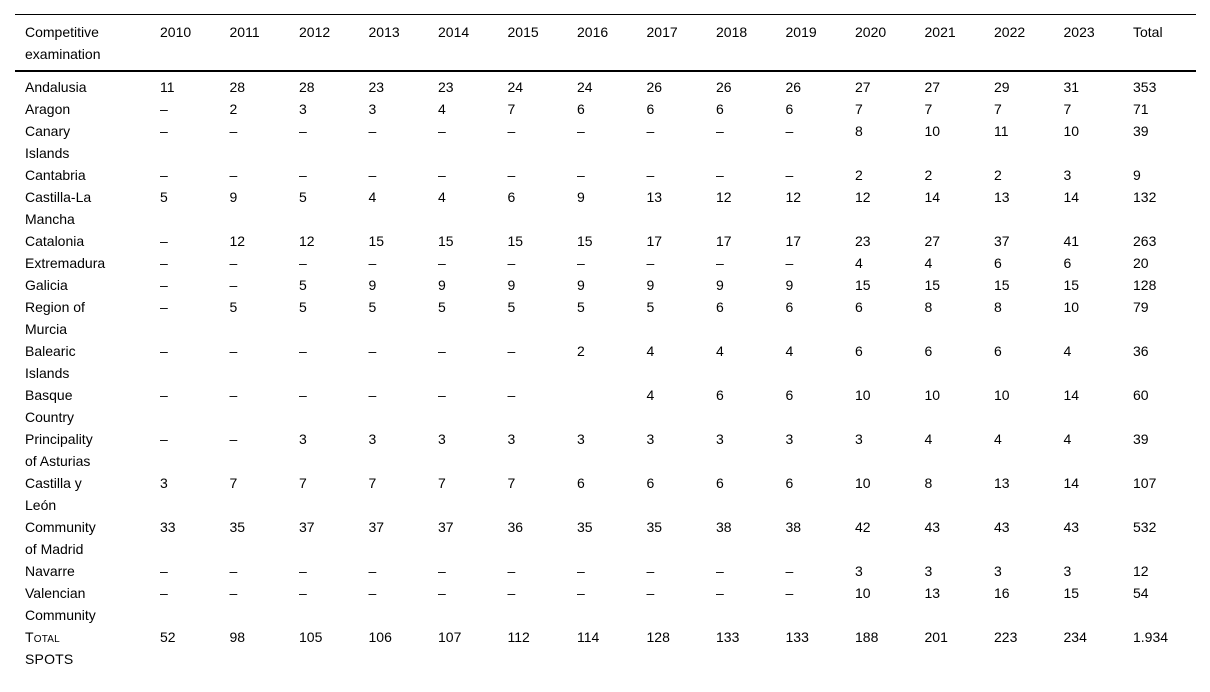 The image size is (1210, 692). Describe the element at coordinates (168, 637) in the screenshot. I see `value-cell: 52` at that location.